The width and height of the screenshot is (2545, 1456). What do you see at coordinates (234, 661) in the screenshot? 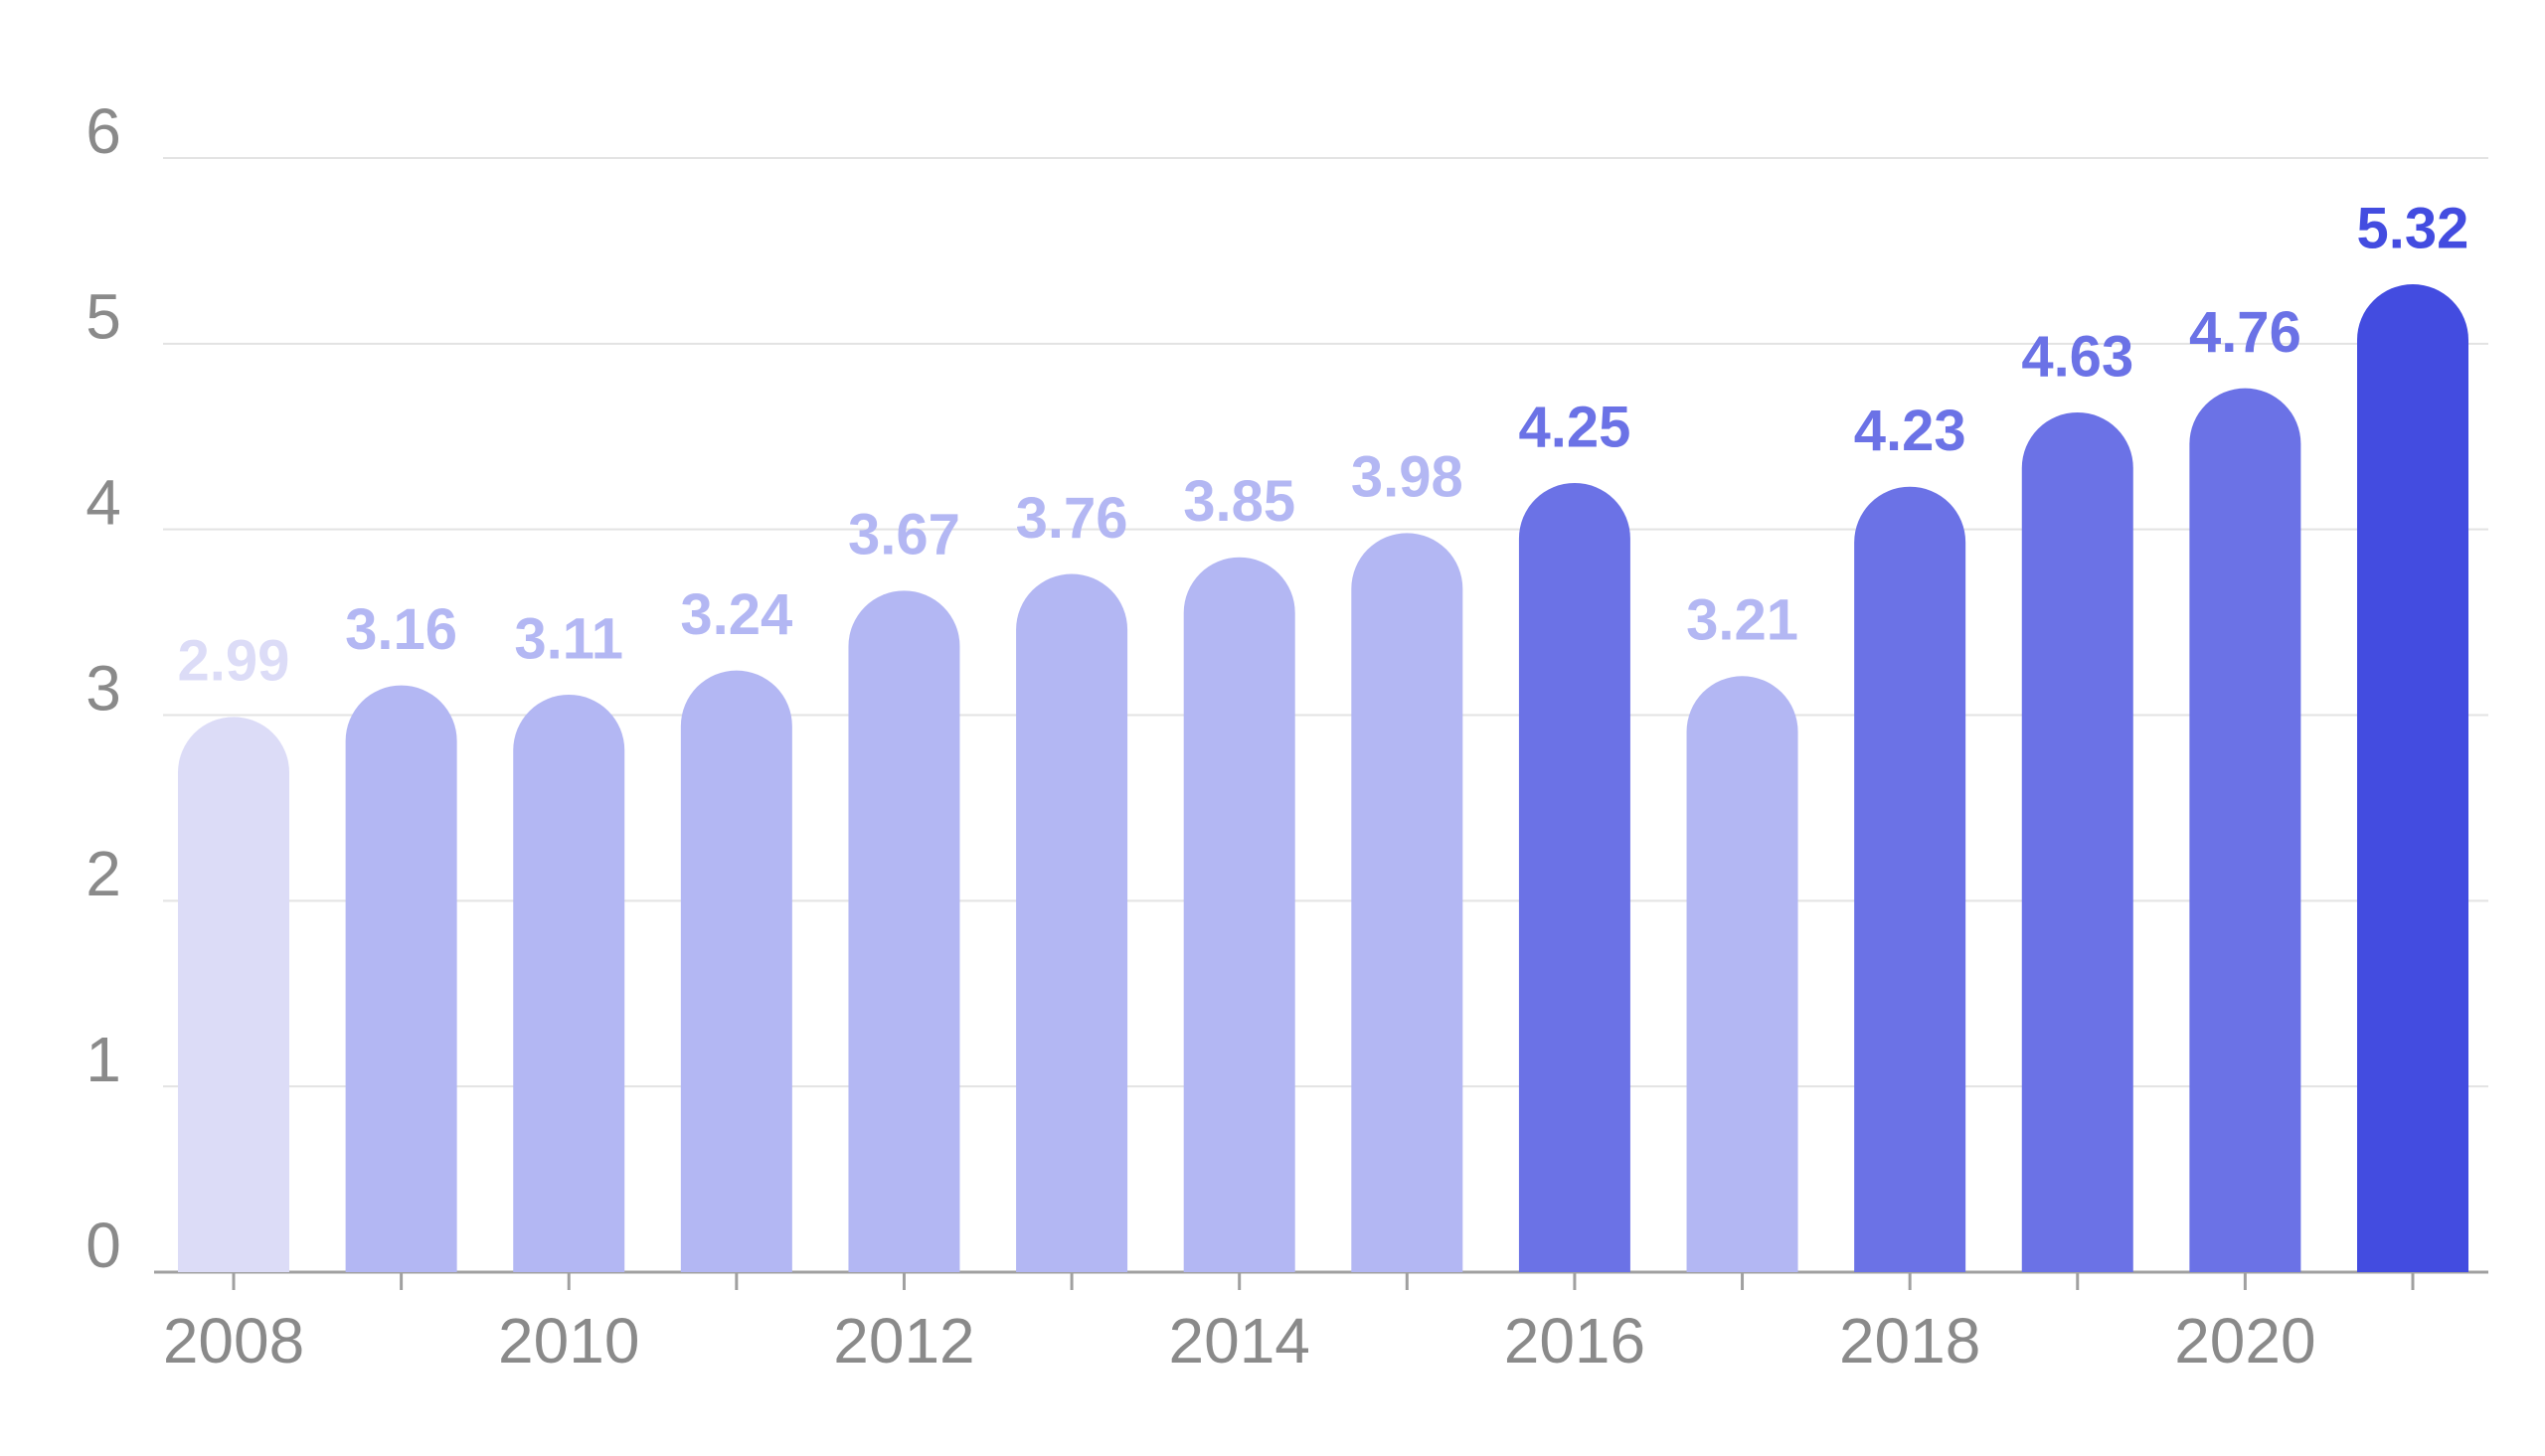
I see `value-label: 2.99` at bounding box center [234, 661].